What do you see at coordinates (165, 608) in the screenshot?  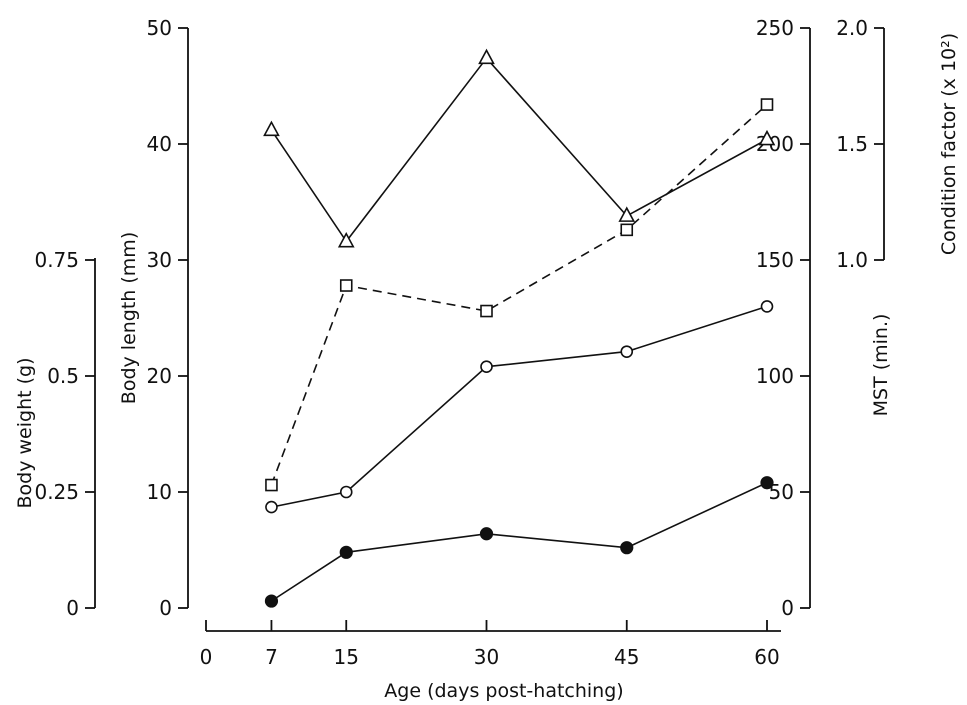 I see `body_length-tick-label: 0` at bounding box center [165, 608].